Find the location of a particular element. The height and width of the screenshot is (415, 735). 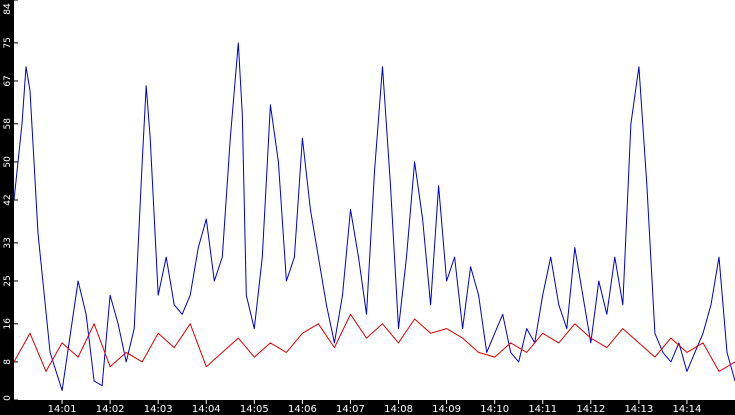

x-tick-label: 14:05 is located at coordinates (254, 409).